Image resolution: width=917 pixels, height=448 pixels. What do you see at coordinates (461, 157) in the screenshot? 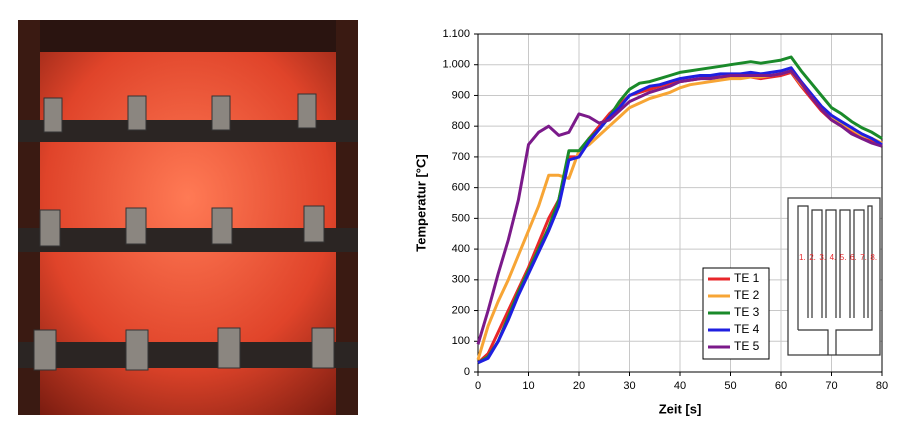
I see `y-tick-label: 700` at bounding box center [461, 157].